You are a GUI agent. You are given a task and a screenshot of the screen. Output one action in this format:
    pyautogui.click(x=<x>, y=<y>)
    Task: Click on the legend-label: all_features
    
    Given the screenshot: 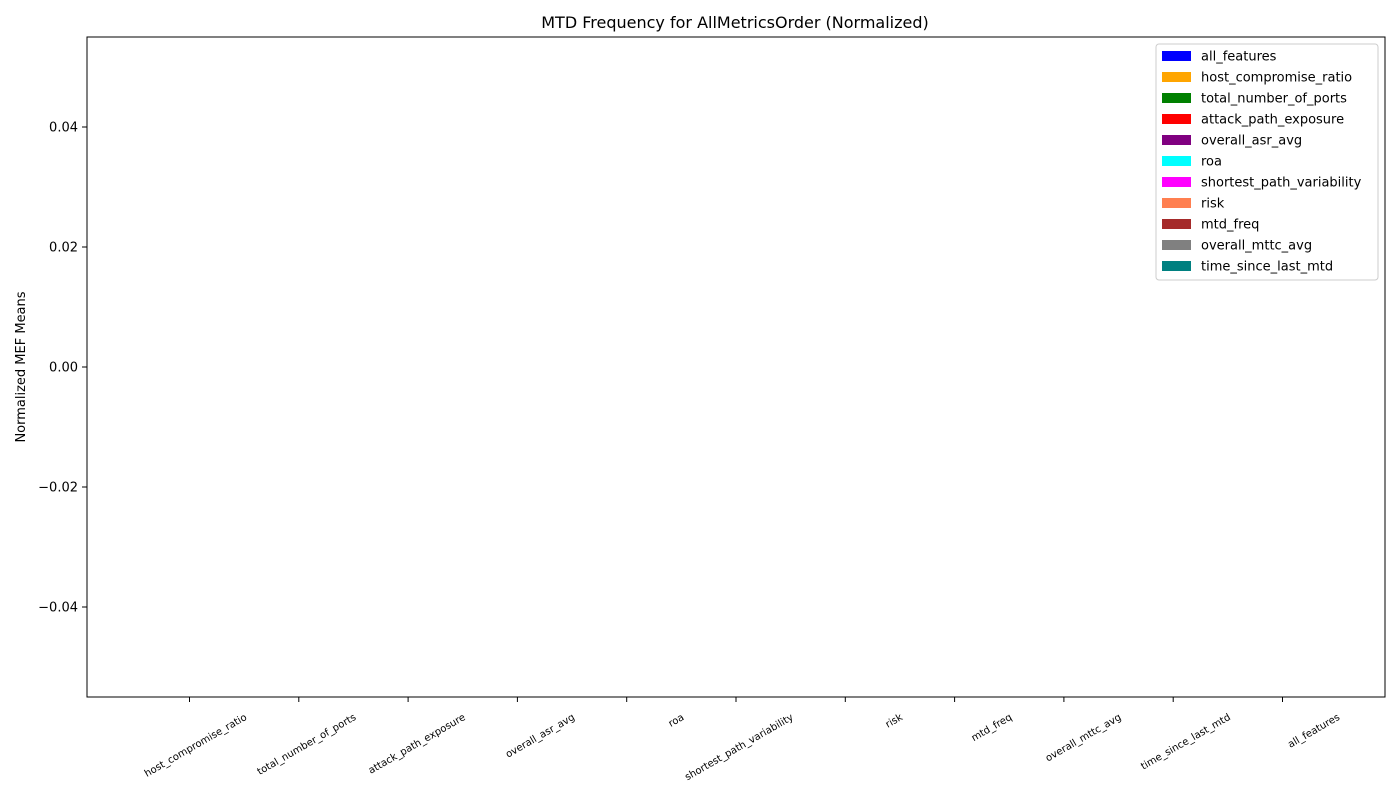 What is the action you would take?
    pyautogui.click(x=1239, y=57)
    